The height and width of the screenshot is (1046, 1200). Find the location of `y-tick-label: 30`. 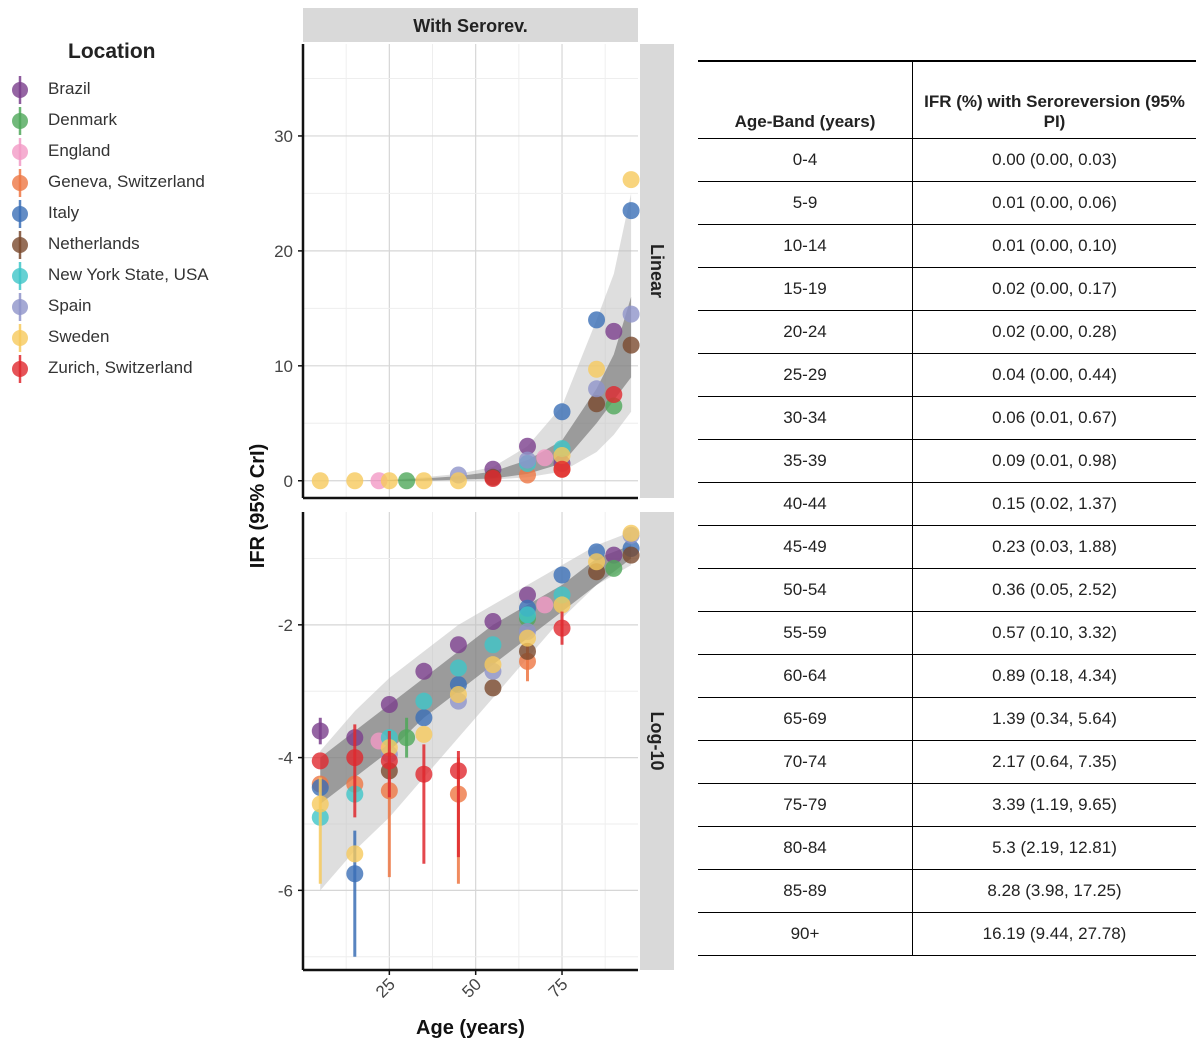

y-tick-label: 30 is located at coordinates (283, 136).